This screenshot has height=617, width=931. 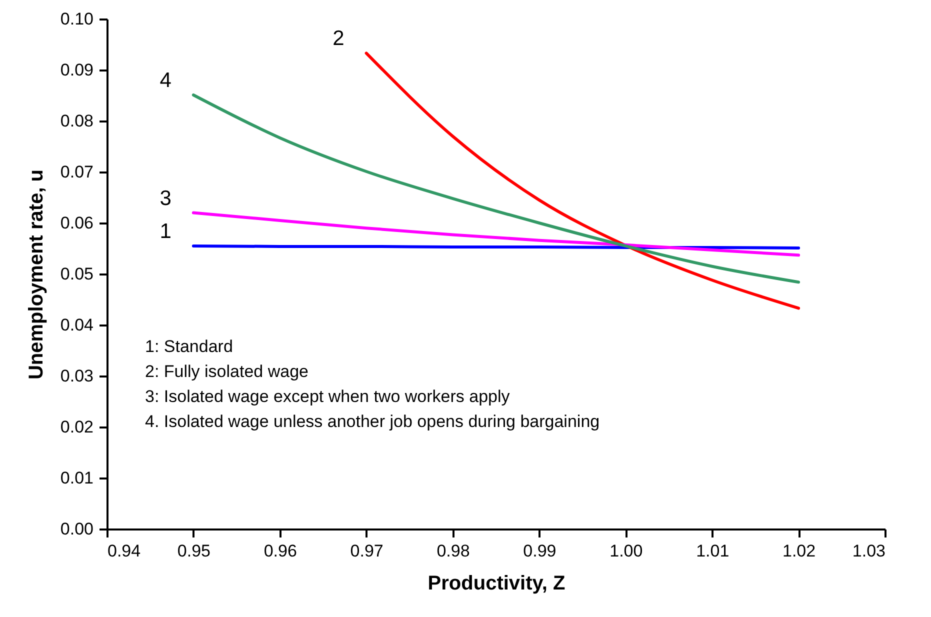 What do you see at coordinates (453, 551) in the screenshot?
I see `x-tick-label: 0.98` at bounding box center [453, 551].